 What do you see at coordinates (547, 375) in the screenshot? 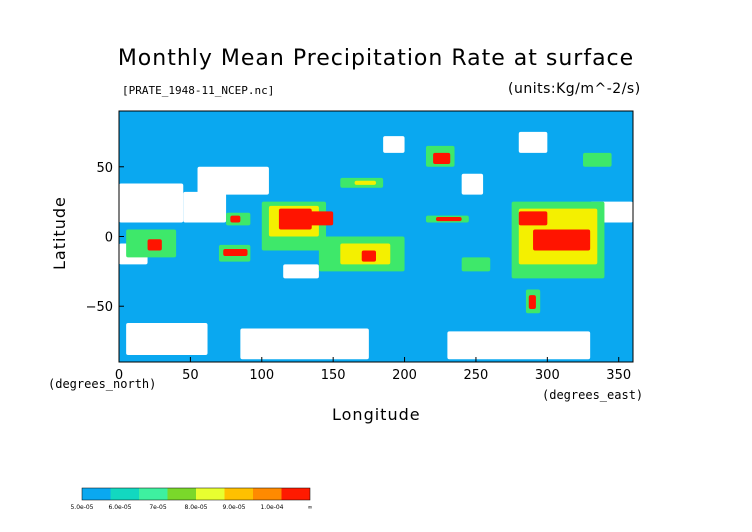
I see `x-tick-label: 300` at bounding box center [547, 375].